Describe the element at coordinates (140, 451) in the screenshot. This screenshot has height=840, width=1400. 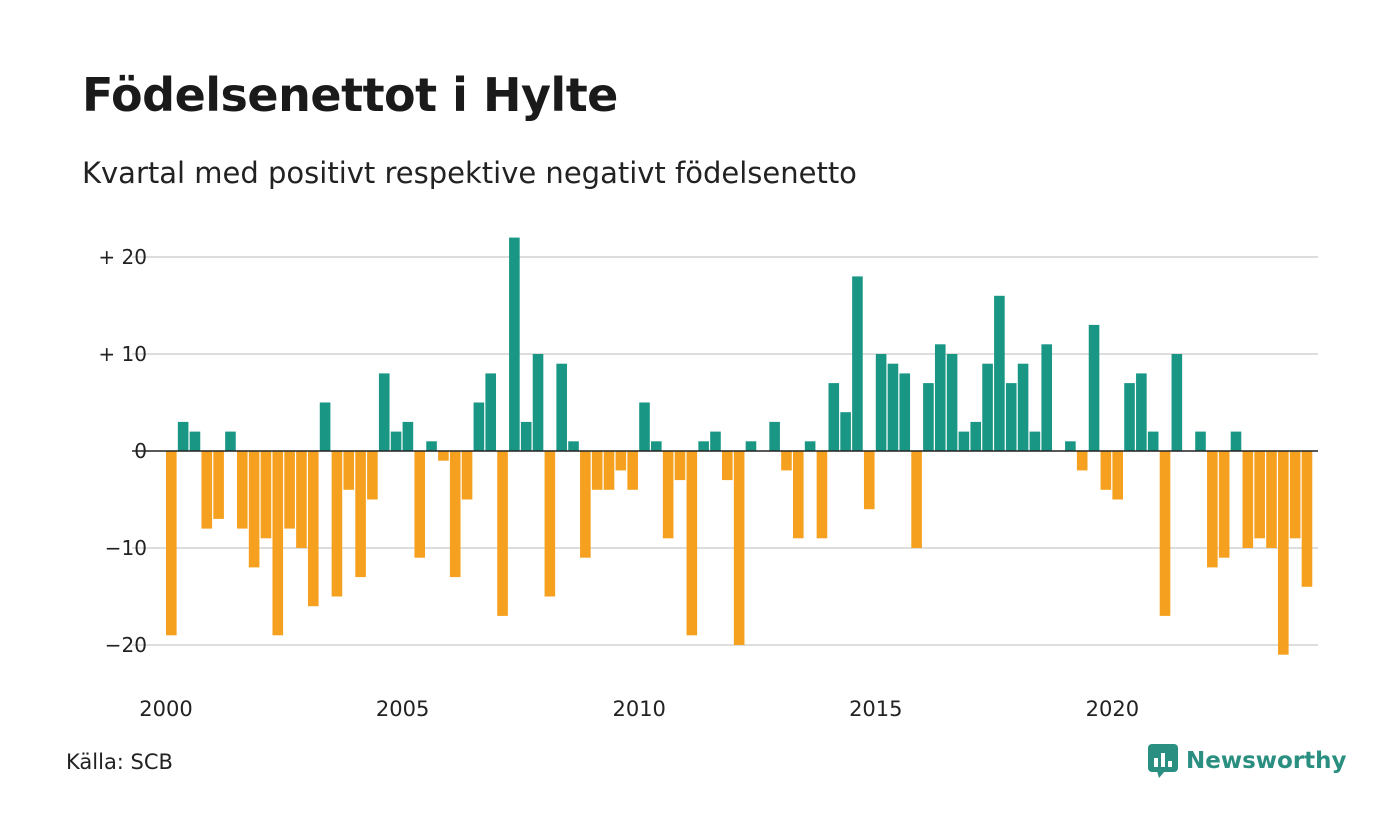
I see `y-tick-label: 0` at that location.